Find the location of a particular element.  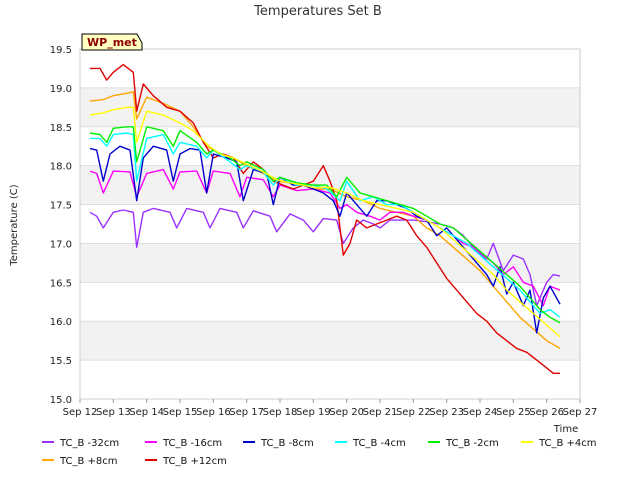

x-tick-label: Sep 18 is located at coordinates (280, 412).